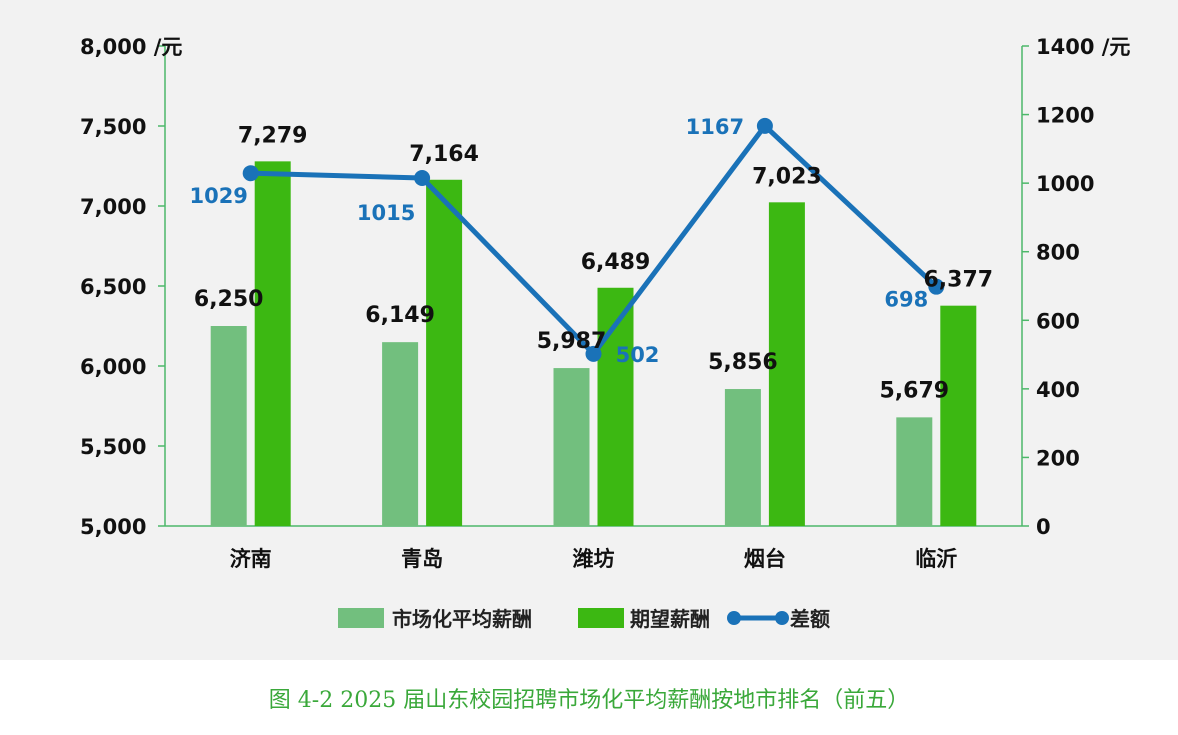 This screenshot has height=735, width=1178. Describe the element at coordinates (113, 527) in the screenshot. I see `left-tick-label: 5,000` at that location.